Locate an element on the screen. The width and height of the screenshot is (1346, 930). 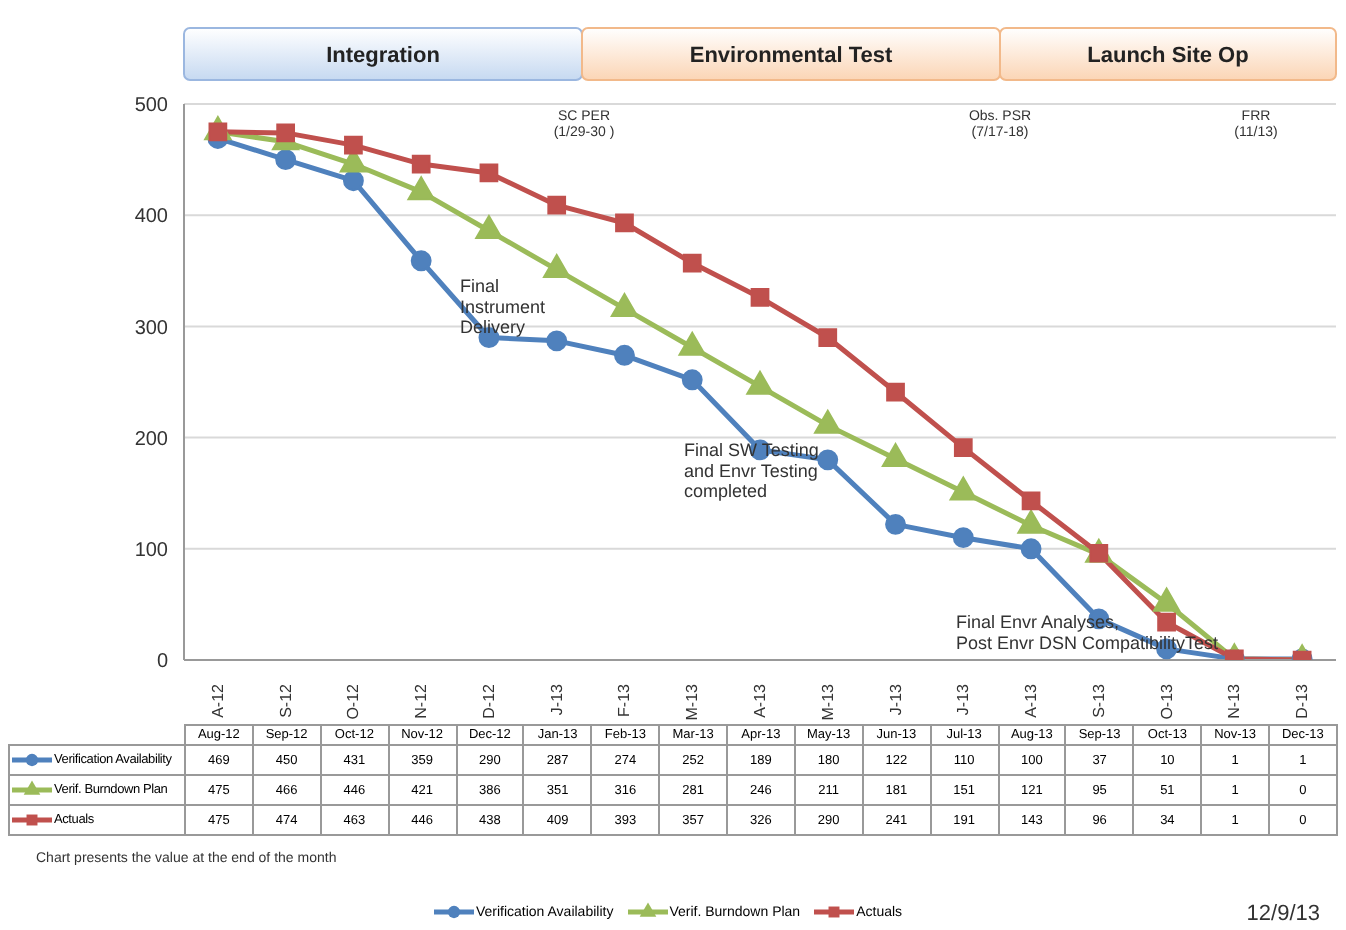
x-tick-label: N-12 is located at coordinates (421, 700).